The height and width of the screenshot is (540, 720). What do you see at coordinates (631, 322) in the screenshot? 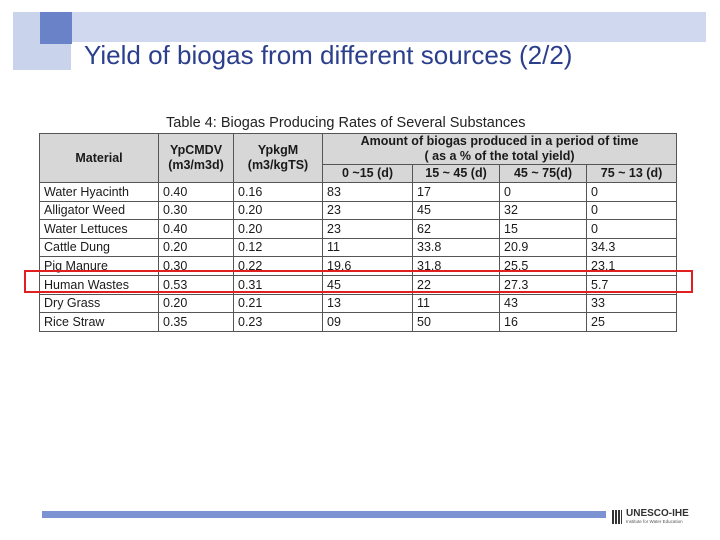
I see `cell-period-4: 25` at bounding box center [631, 322].